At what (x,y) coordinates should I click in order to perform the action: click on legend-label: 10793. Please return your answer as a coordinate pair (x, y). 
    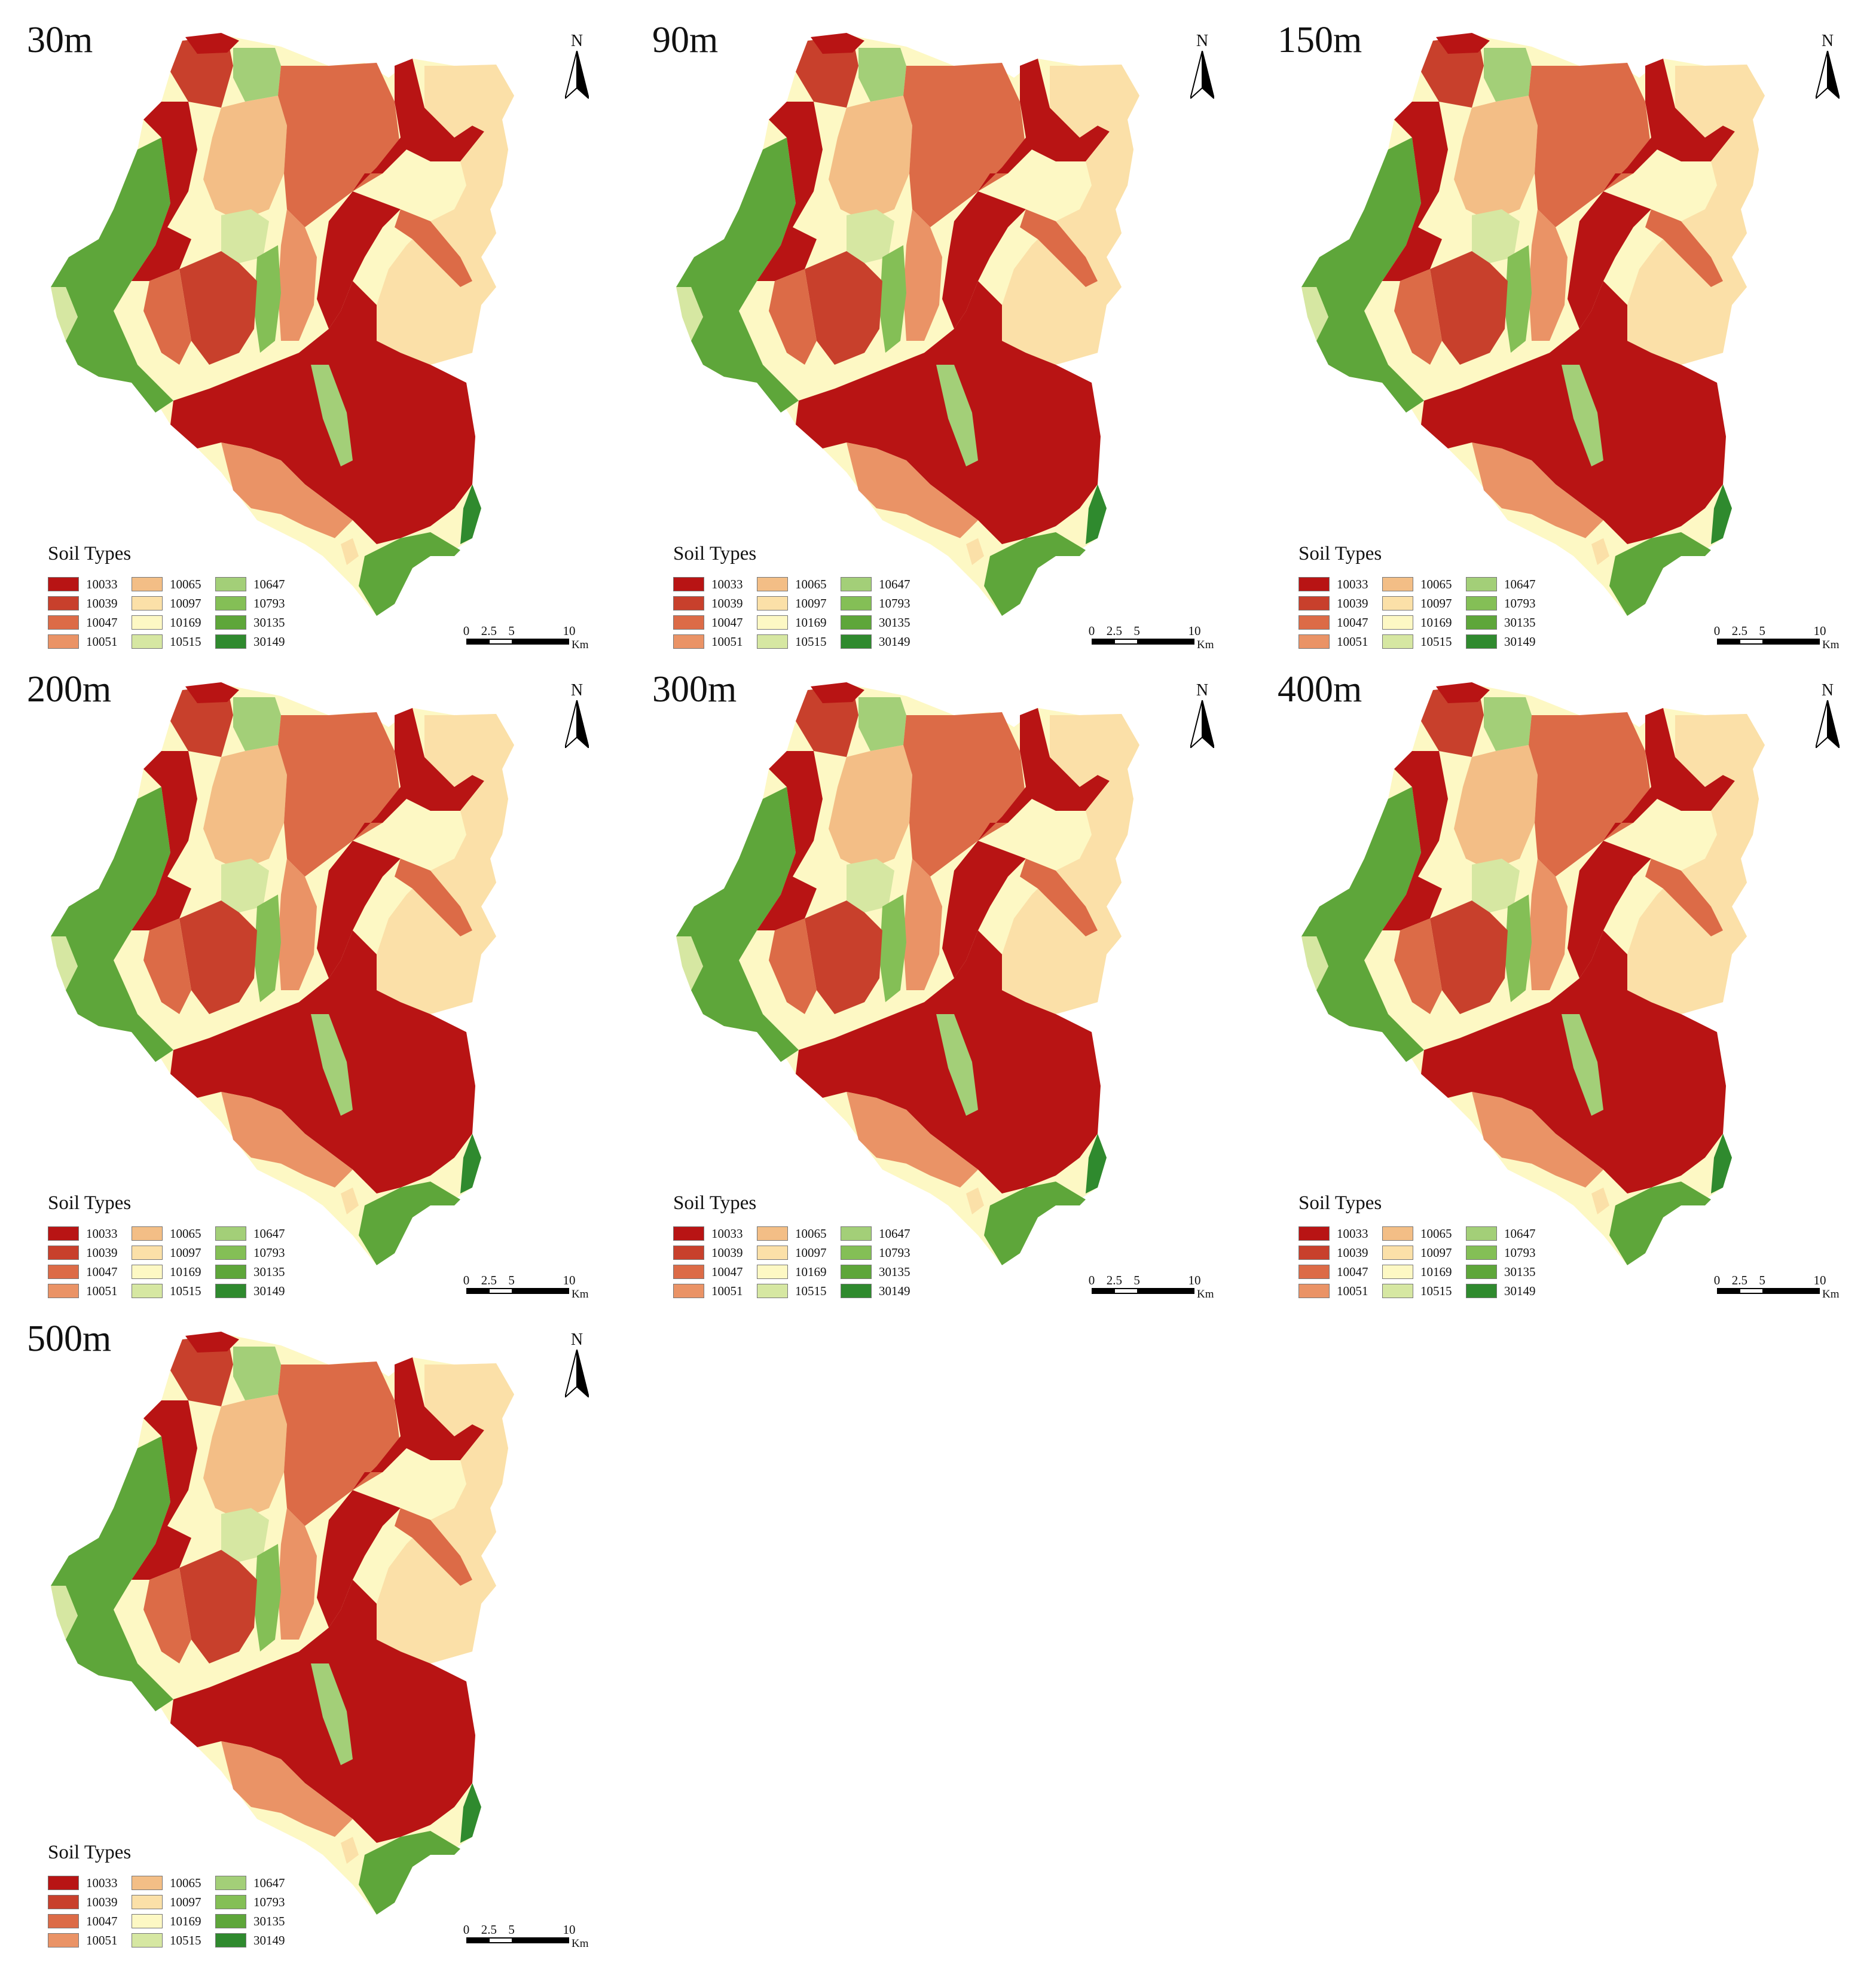
    Looking at the image, I should click on (269, 603).